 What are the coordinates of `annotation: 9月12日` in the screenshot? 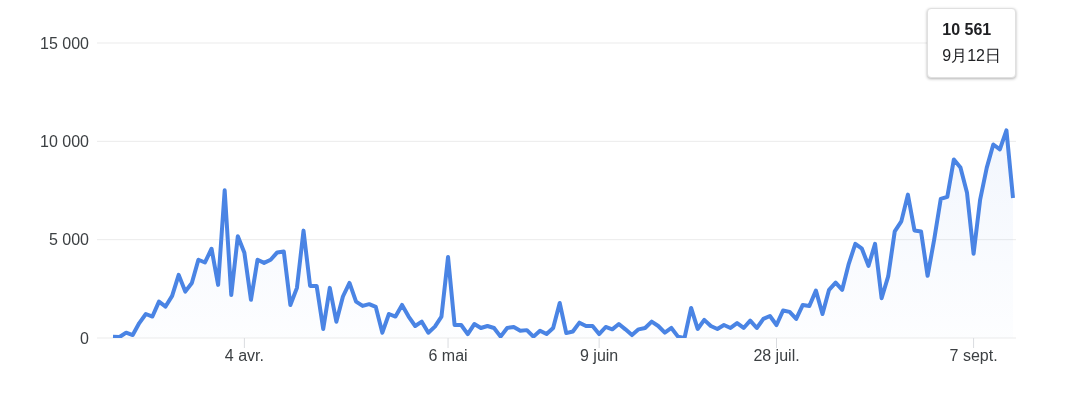 It's located at (971, 56).